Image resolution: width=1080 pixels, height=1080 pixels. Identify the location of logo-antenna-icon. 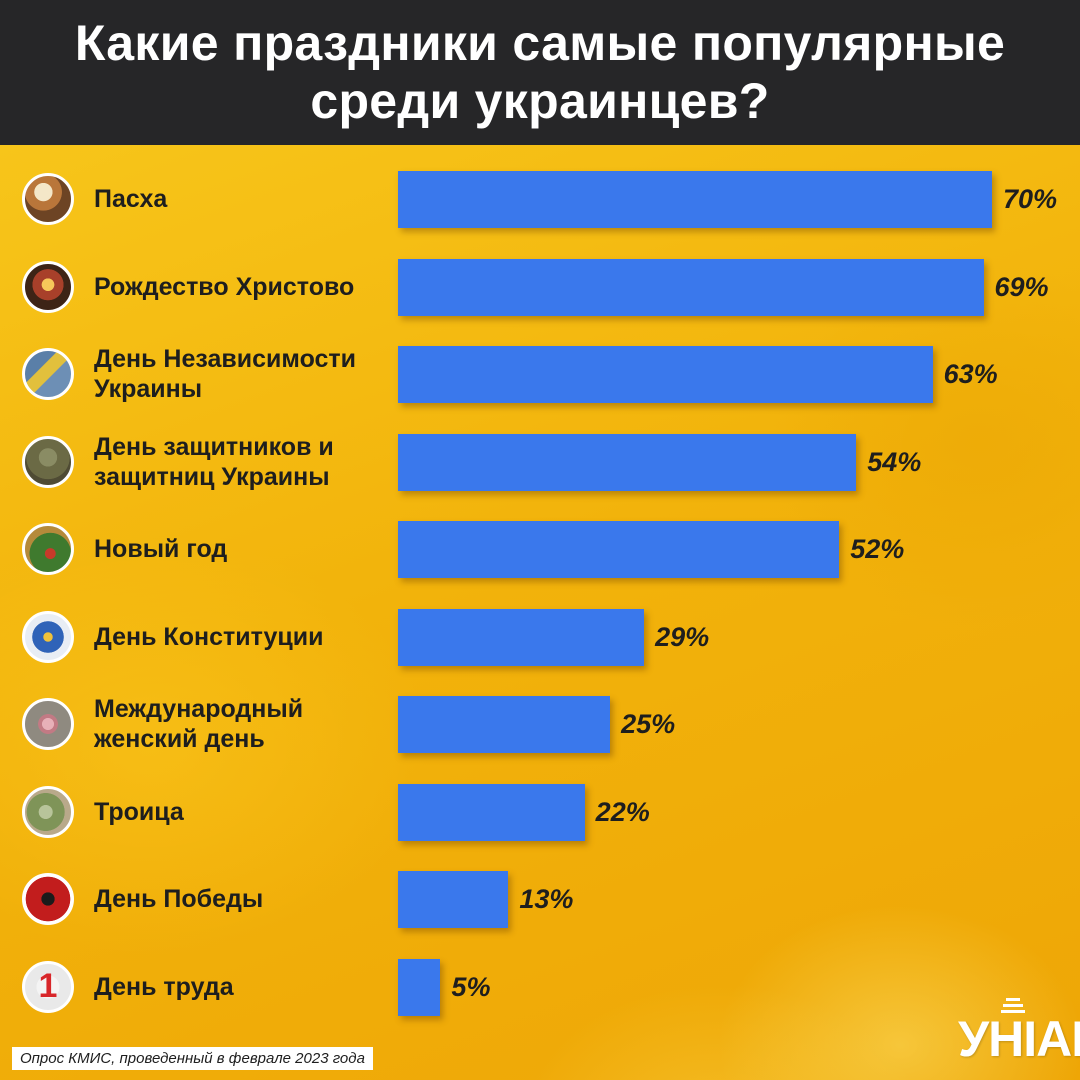
(1013, 1005).